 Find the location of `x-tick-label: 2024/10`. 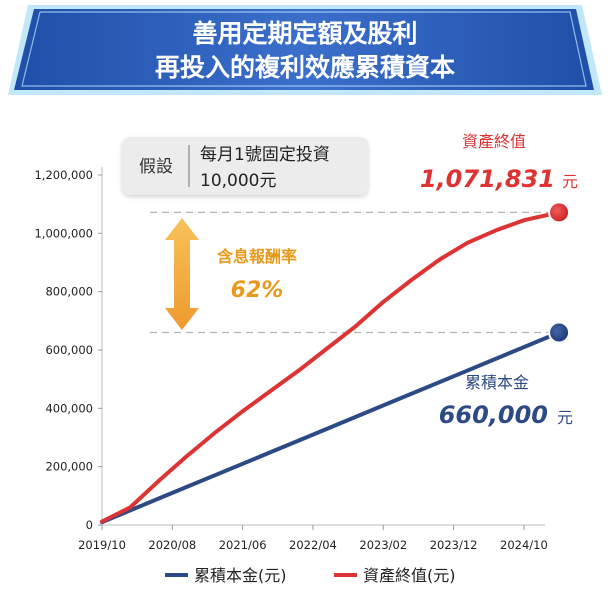

x-tick-label: 2024/10 is located at coordinates (524, 545).